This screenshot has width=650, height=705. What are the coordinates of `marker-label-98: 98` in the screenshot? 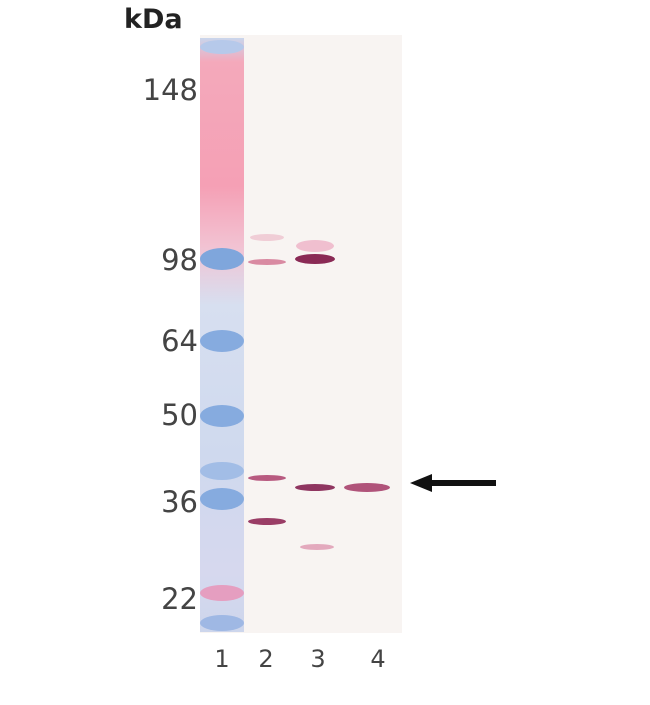 It's located at (179, 260).